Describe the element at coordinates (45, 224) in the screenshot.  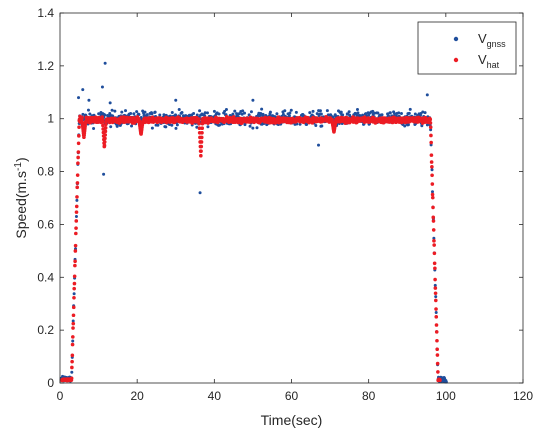
I see `y-tick-label: 0.6` at that location.